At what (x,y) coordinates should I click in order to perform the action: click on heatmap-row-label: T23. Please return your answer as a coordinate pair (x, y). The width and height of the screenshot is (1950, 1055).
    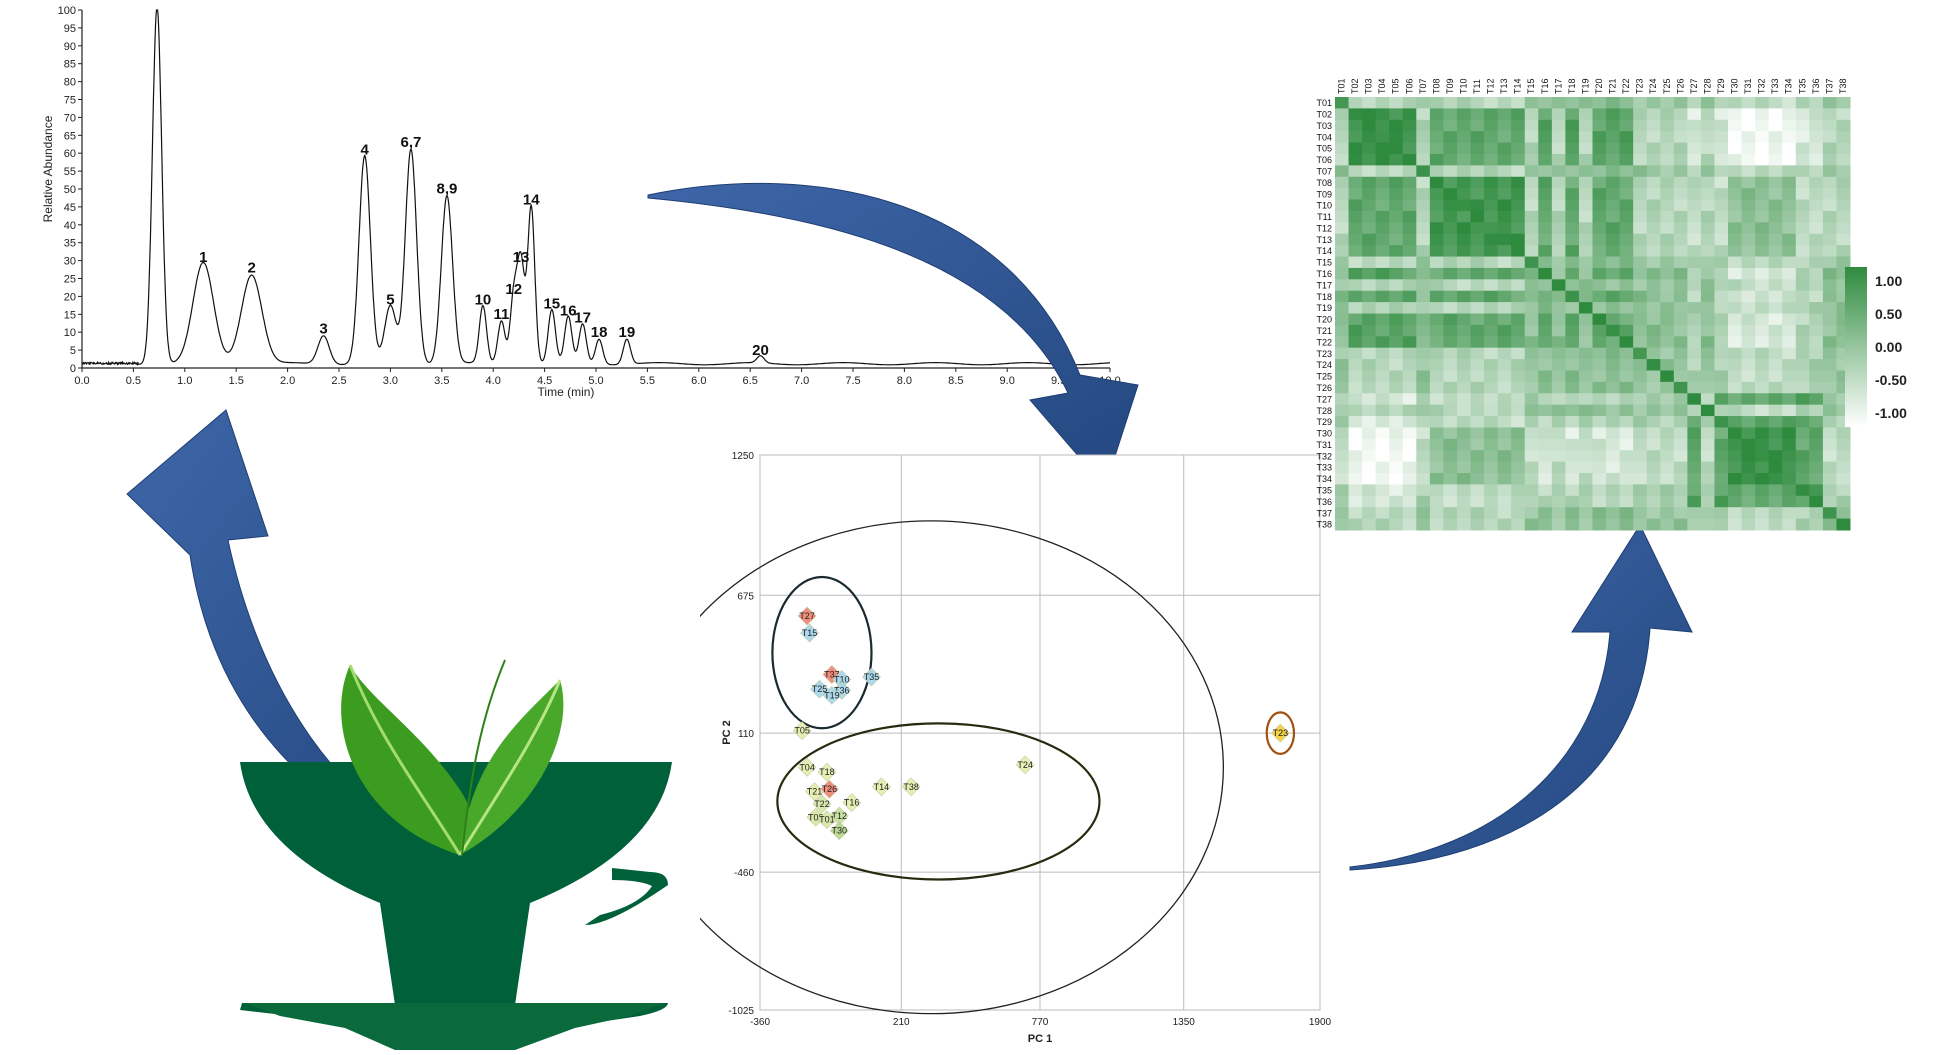
    Looking at the image, I should click on (1324, 354).